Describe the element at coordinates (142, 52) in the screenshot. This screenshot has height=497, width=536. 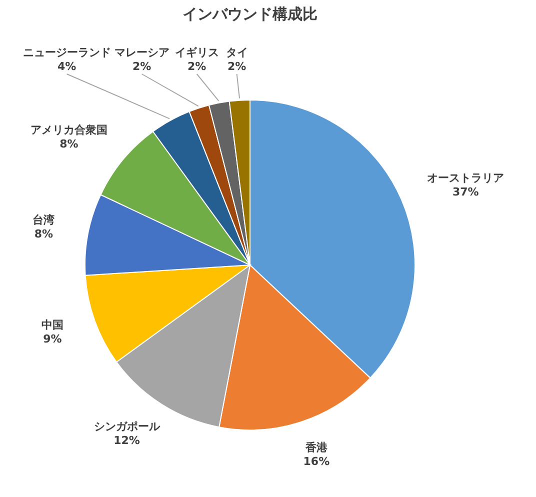
I see `slice-label: マレーシア` at that location.